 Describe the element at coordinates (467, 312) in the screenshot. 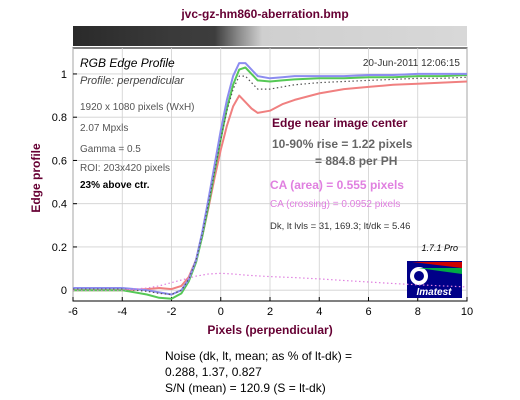

I see `x-tick-label: 10` at that location.